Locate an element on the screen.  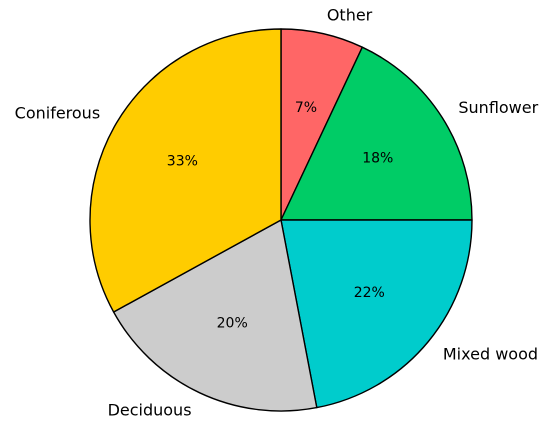
slice-label-mixed-wood: Mixed wood is located at coordinates (490, 353).